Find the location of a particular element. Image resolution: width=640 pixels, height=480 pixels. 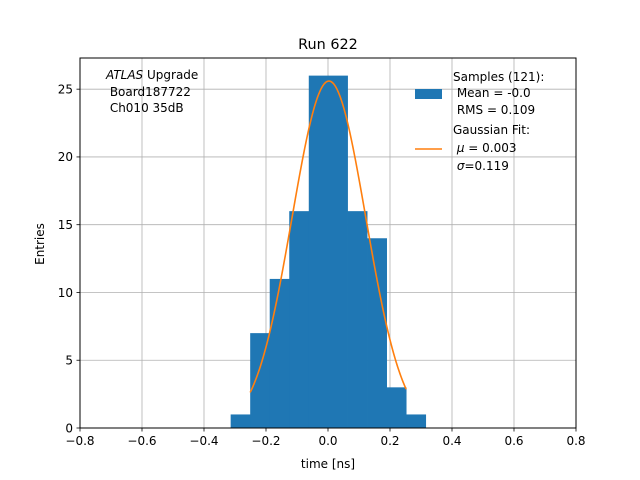

y-tick-label: 10 is located at coordinates (65, 293).